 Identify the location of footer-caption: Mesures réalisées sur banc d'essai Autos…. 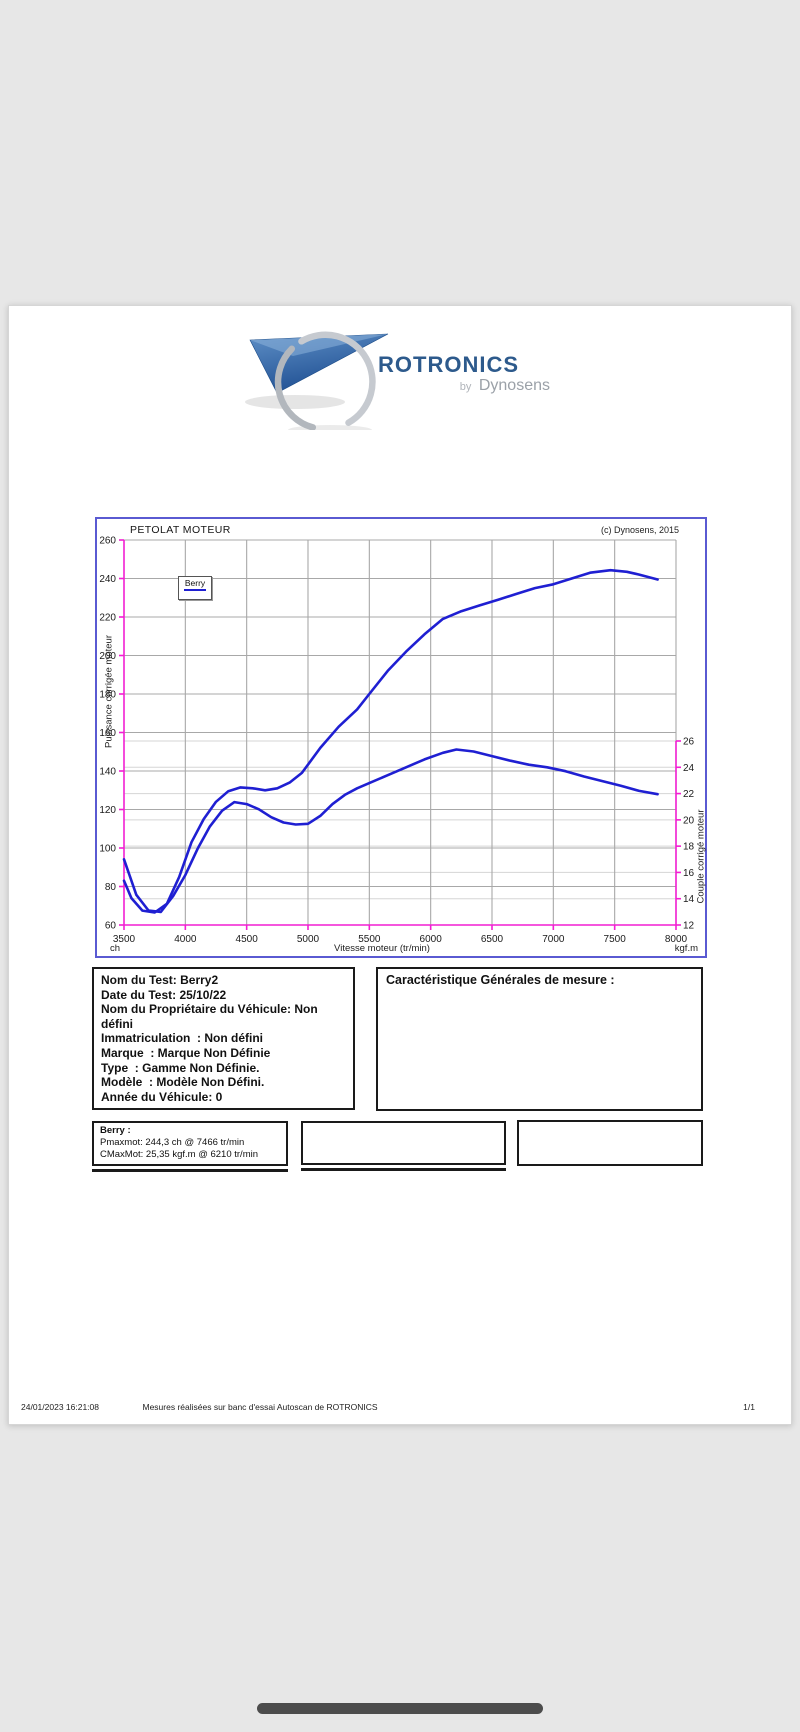
(260, 1407).